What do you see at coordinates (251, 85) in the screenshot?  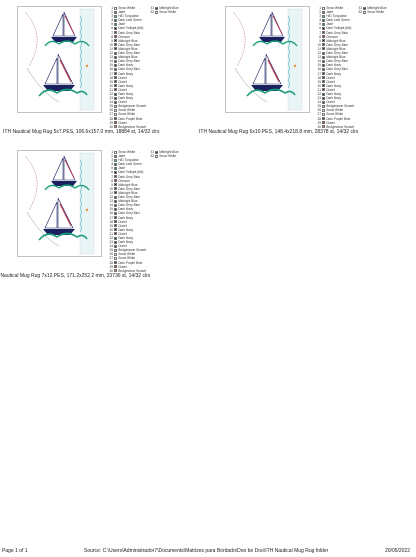 I see `arched-lettering-bottom` at bounding box center [251, 85].